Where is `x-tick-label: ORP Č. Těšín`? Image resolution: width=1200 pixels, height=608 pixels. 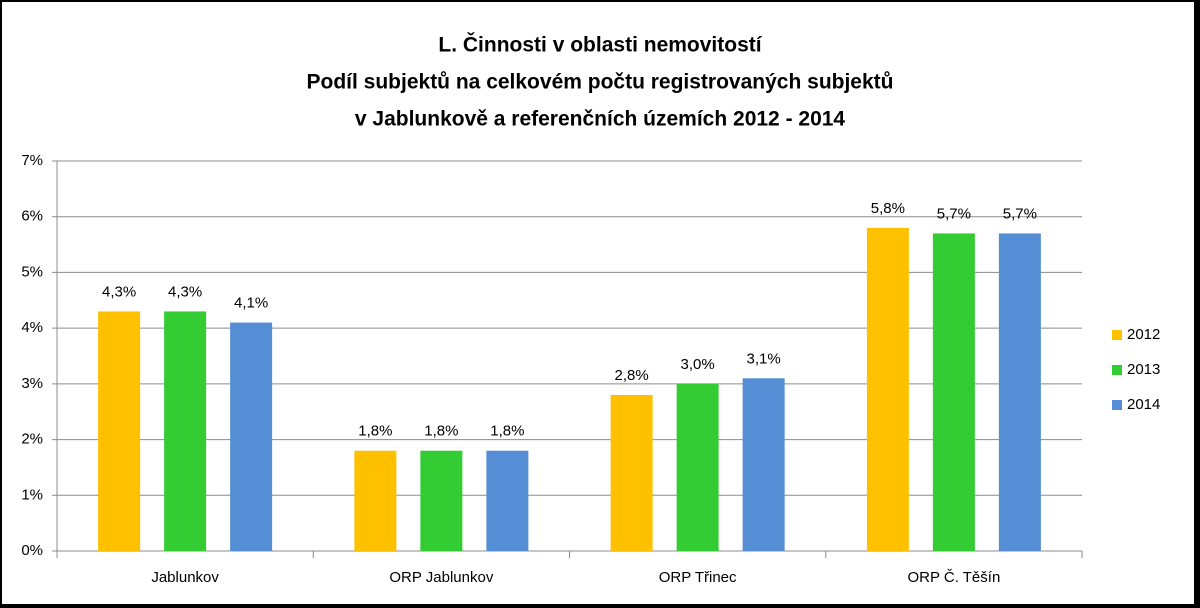 x-tick-label: ORP Č. Těšín is located at coordinates (953, 577).